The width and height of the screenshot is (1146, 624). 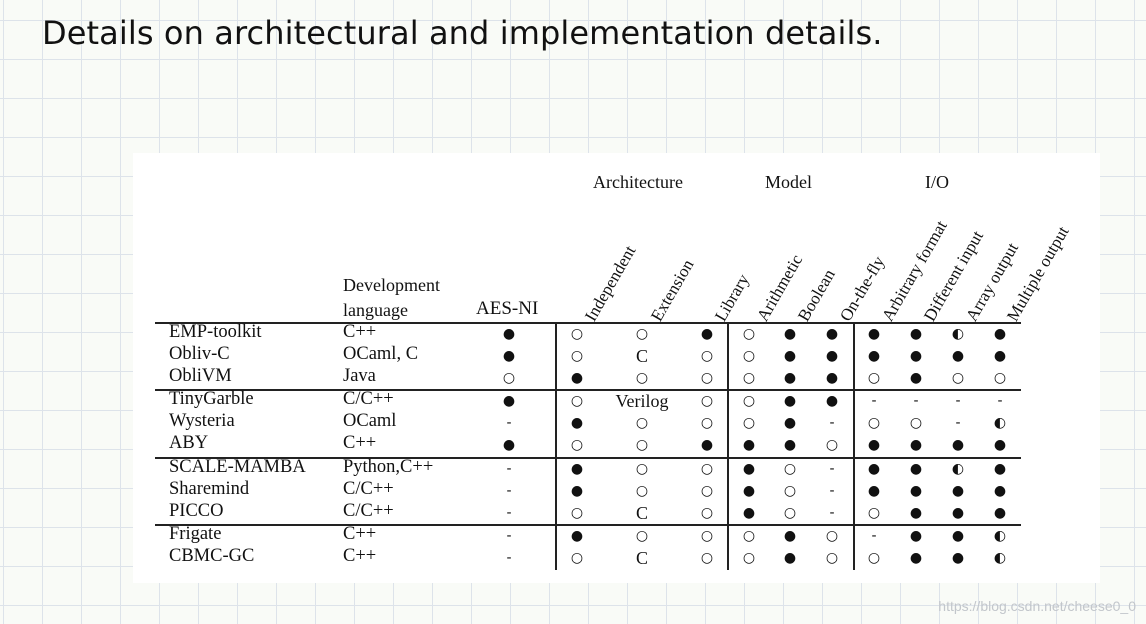 I want to click on header-extension: Extension, so click(x=672, y=290).